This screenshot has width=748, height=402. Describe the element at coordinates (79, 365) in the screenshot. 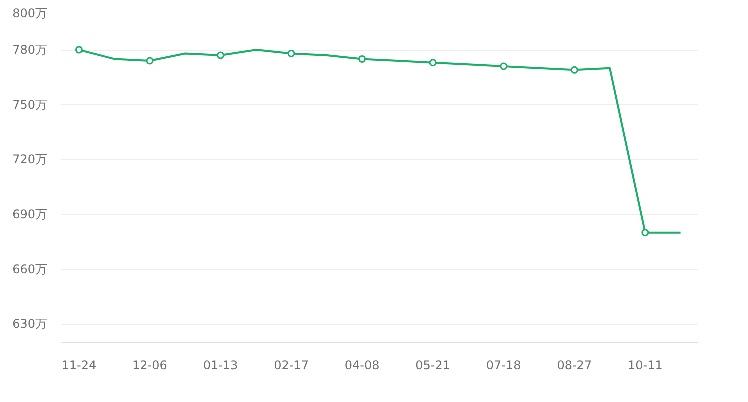

I see `x-tick-label: 11-24` at that location.